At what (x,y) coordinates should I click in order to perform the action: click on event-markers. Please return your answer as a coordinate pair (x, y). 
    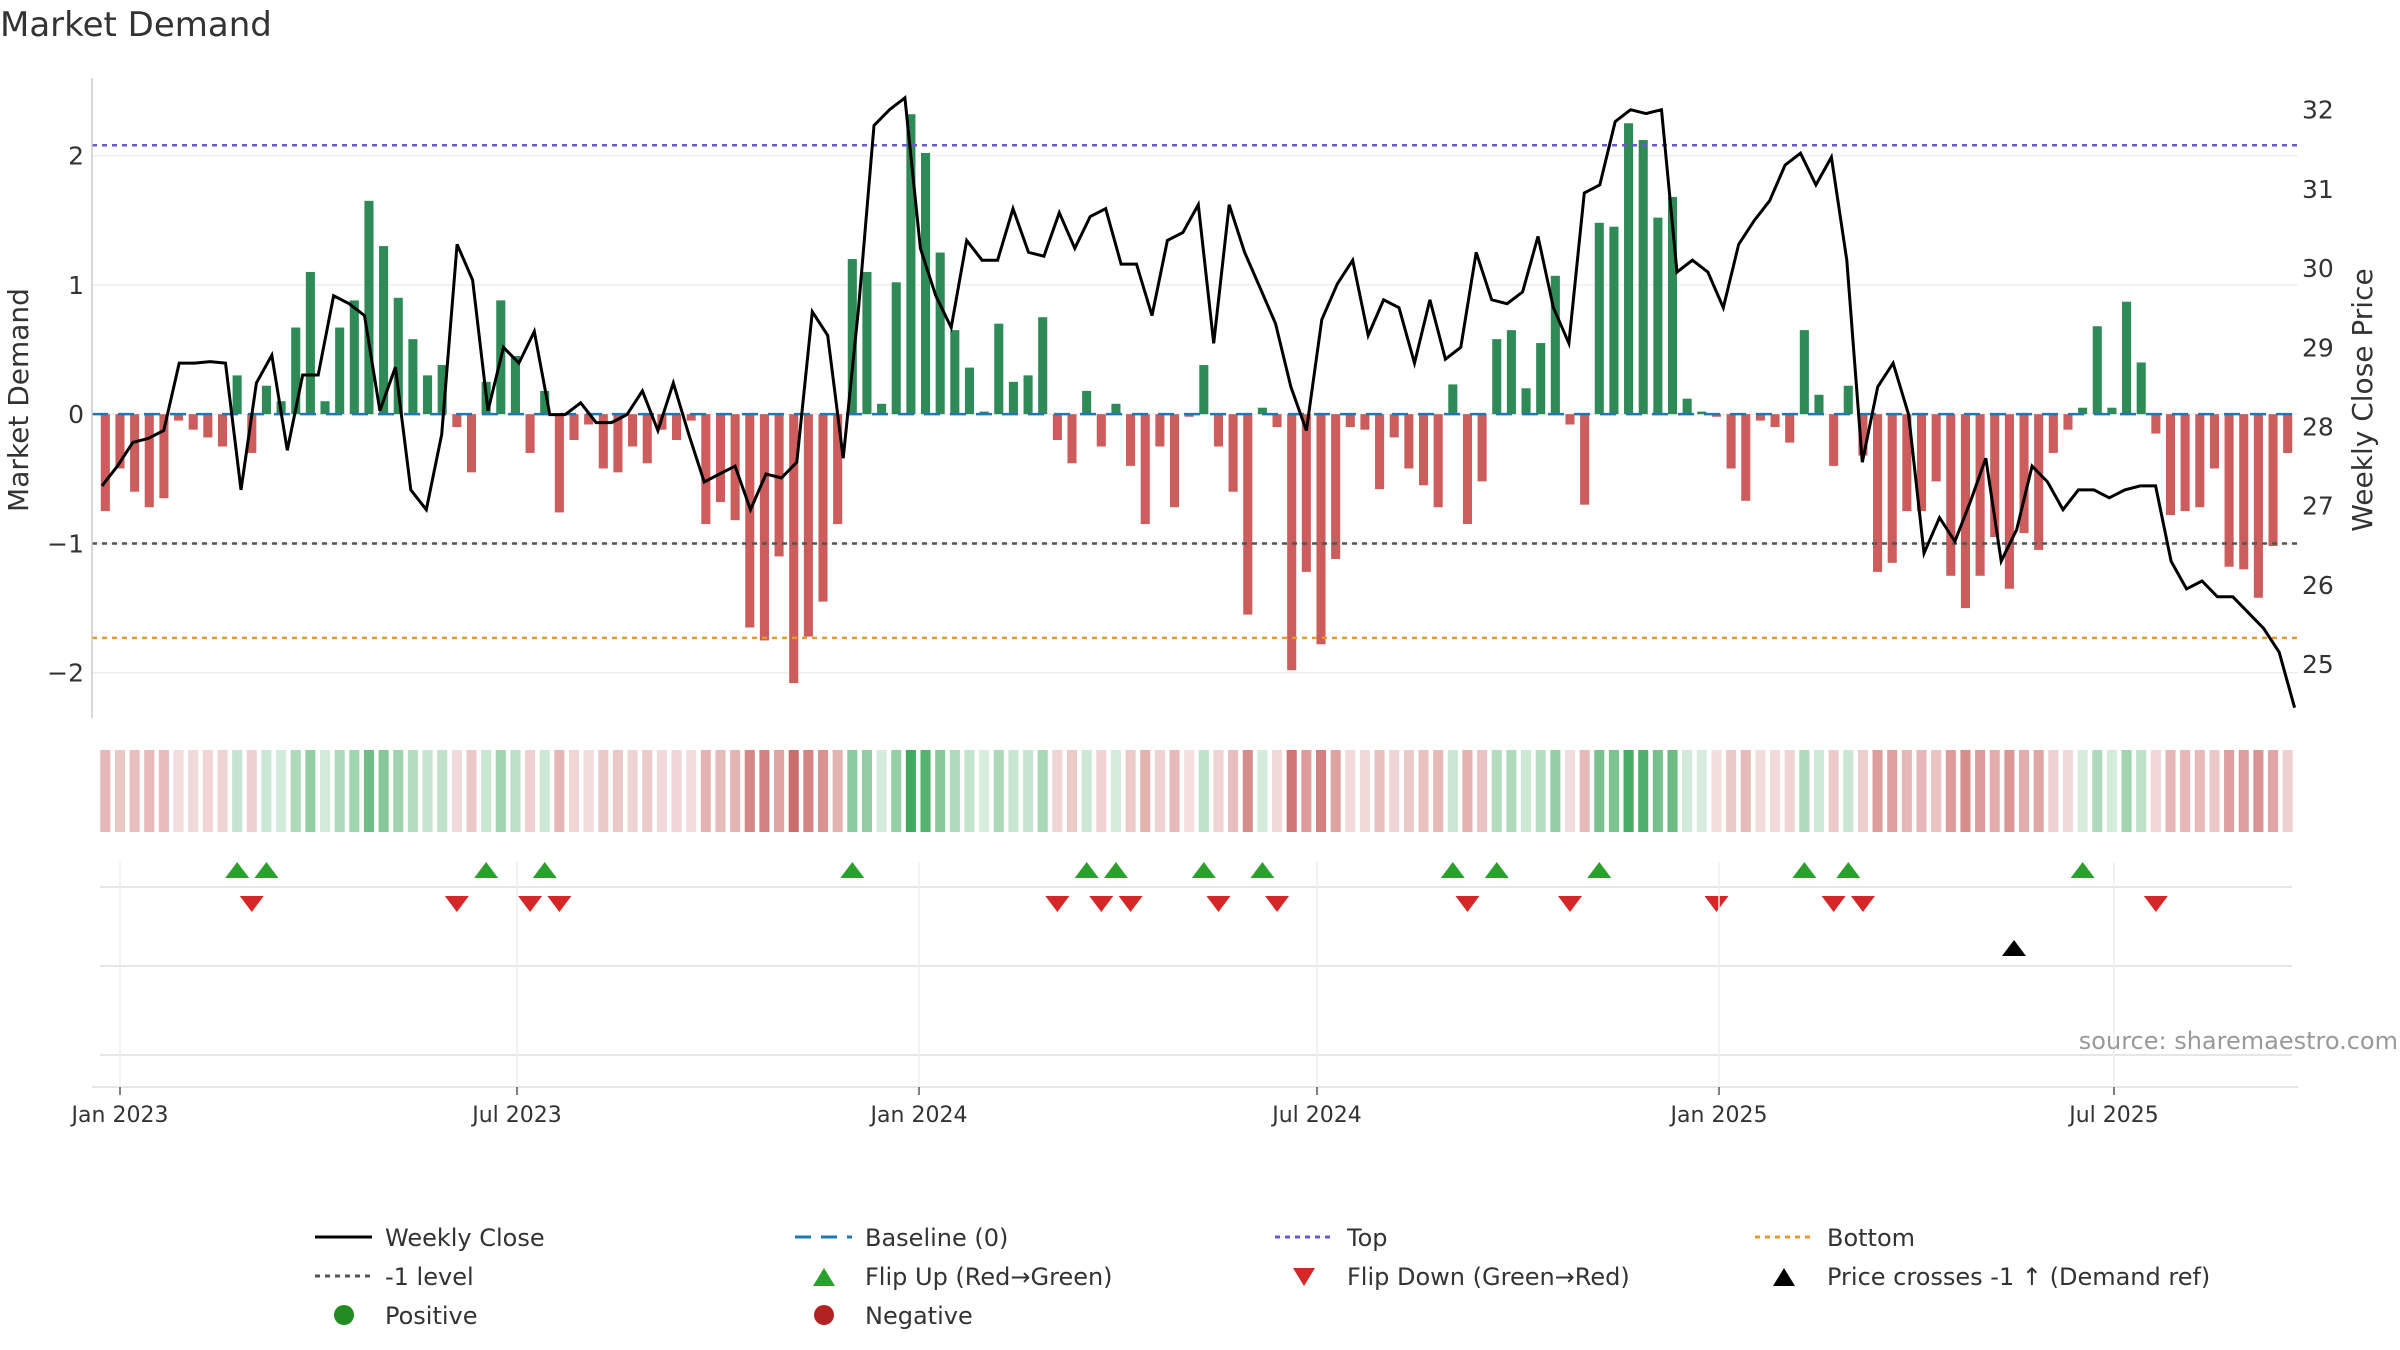
    Looking at the image, I should click on (1196, 959).